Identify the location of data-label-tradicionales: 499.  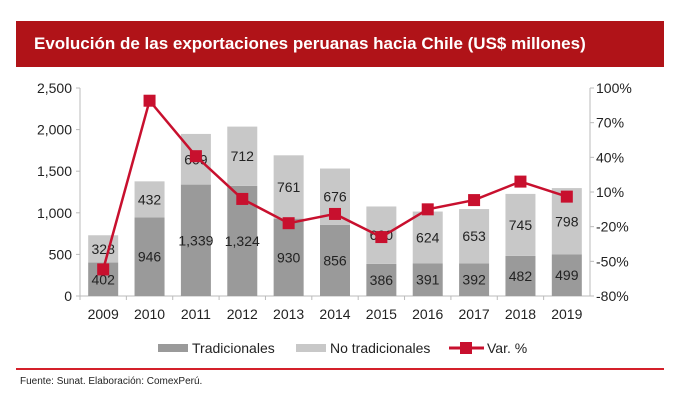
(567, 275).